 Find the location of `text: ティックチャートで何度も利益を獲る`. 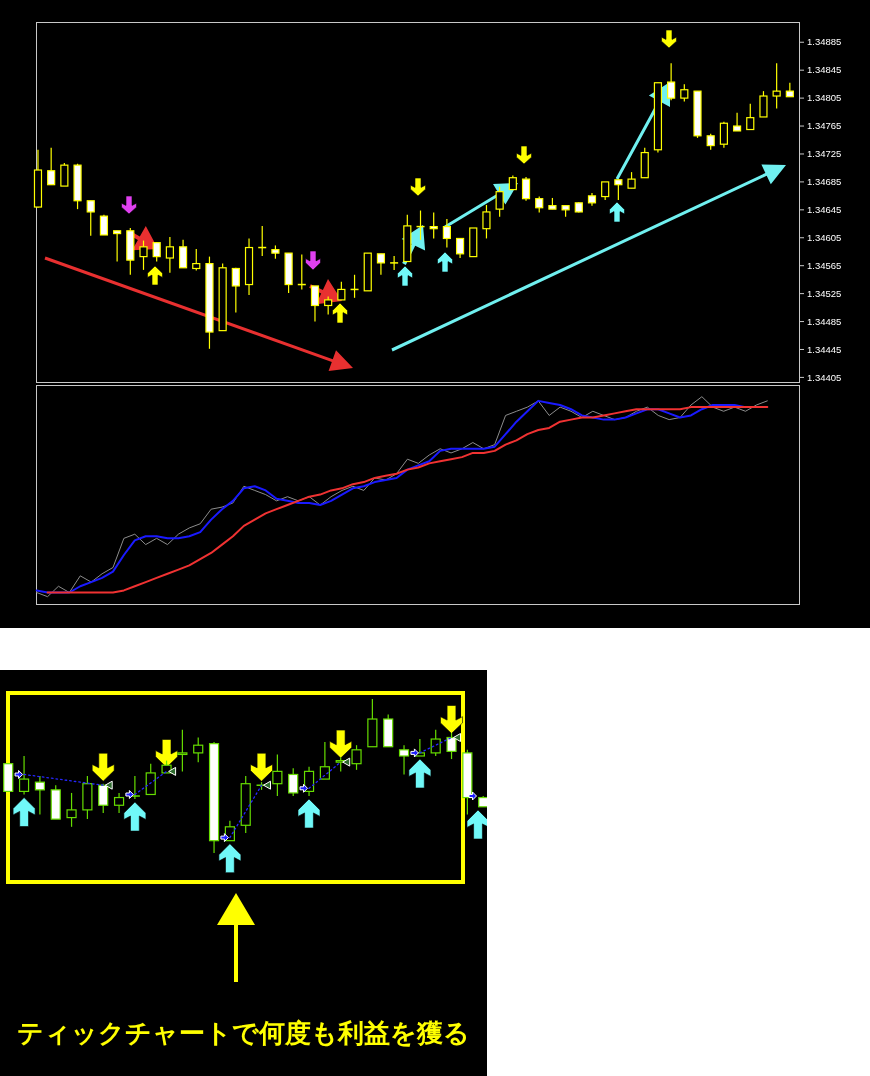

text: ティックチャートで何度も利益を獲る is located at coordinates (243, 1033).